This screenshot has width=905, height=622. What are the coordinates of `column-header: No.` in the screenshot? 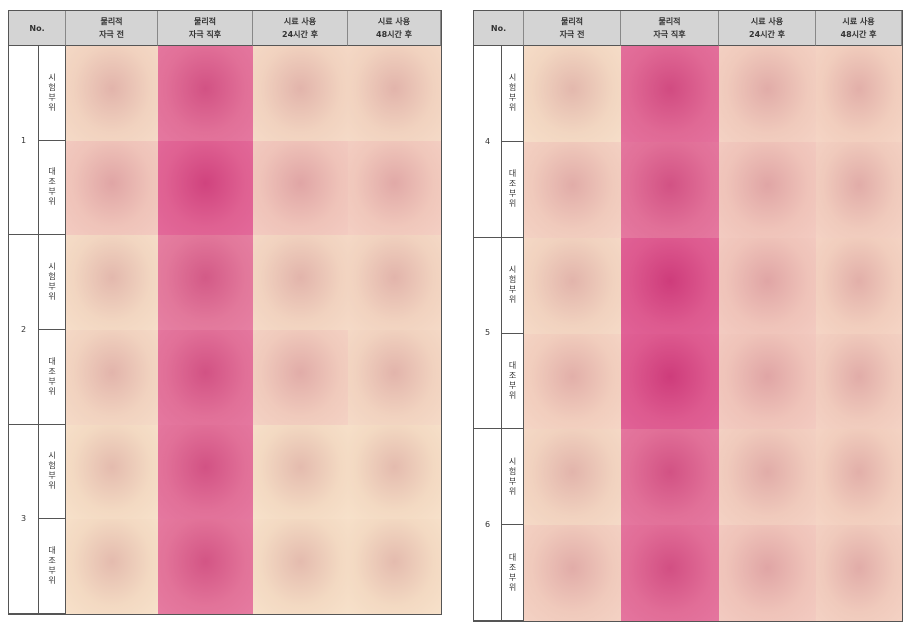 It's located at (499, 28).